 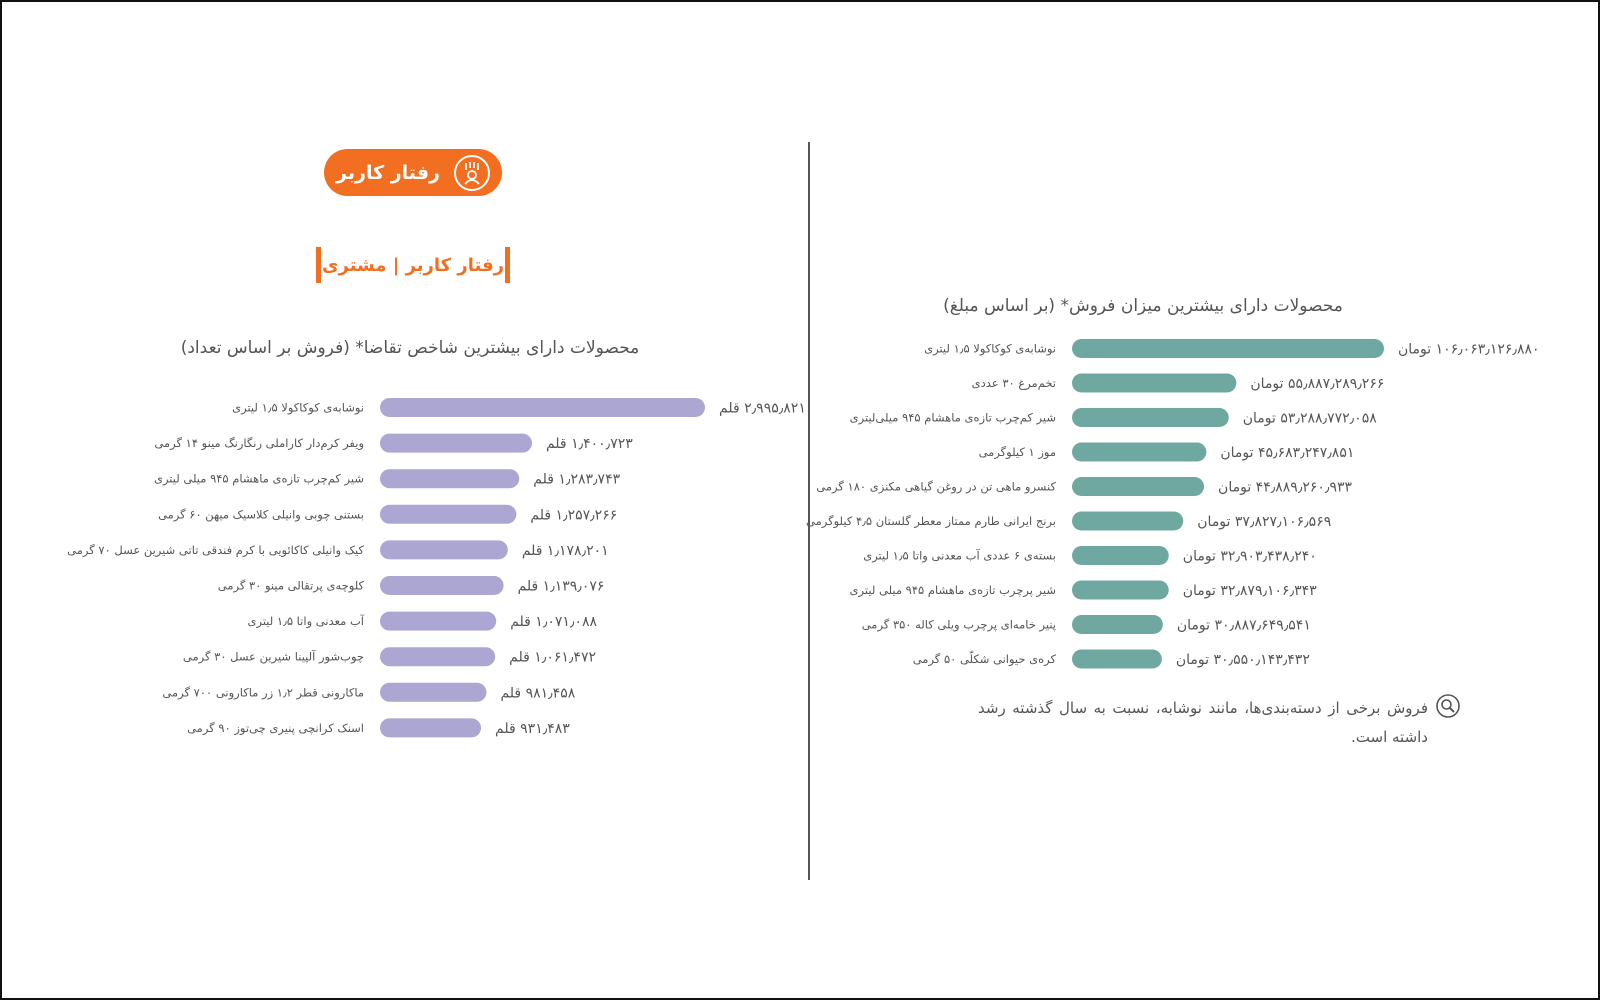 What do you see at coordinates (953, 590) in the screenshot?
I see `sales-category-label: شیر پرچرب تازه‌ی ماهشام ۹۴۵ میلی لیتری` at bounding box center [953, 590].